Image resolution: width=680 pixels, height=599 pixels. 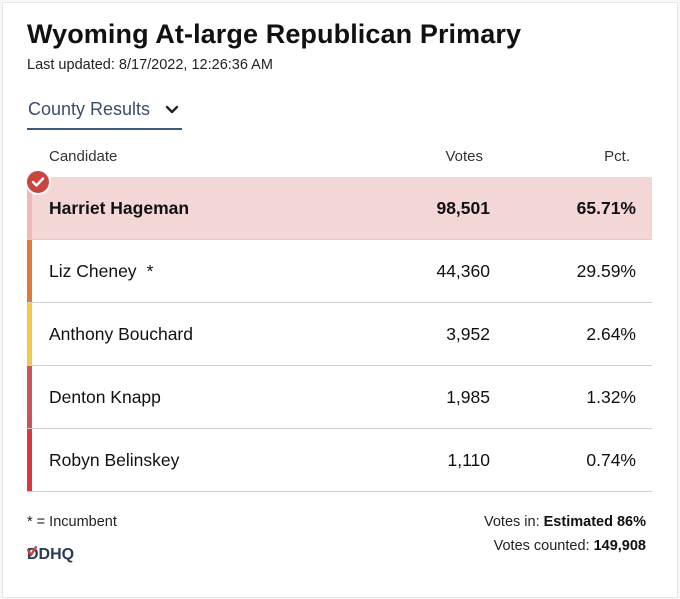 I want to click on svg-text: DDHQ, so click(x=50, y=554).